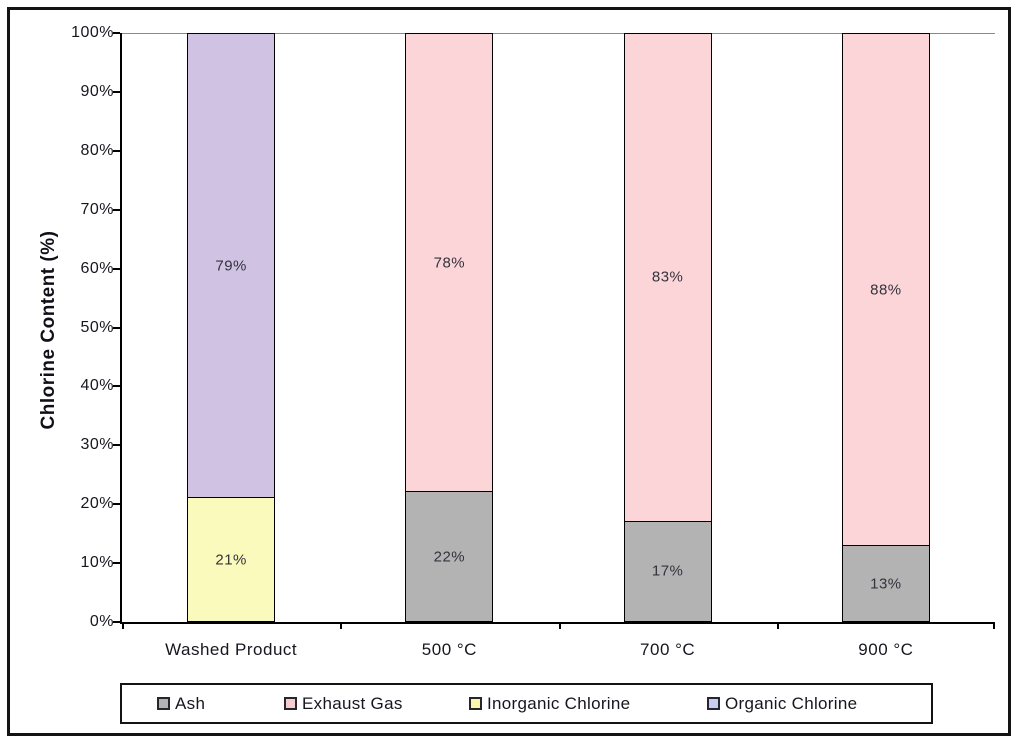  I want to click on y-axis-tick-label: 90%, so click(97, 91).